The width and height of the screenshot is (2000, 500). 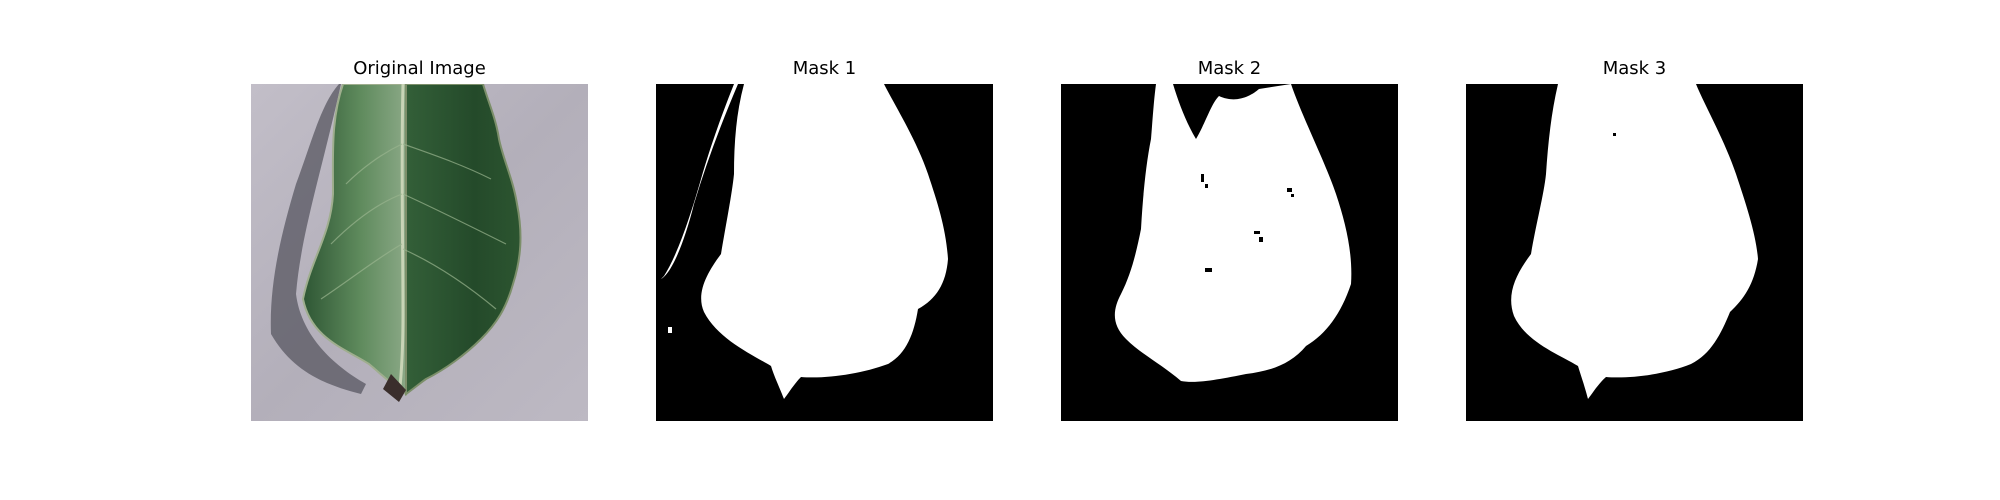 I want to click on leaf-right-half, so click(x=463, y=240).